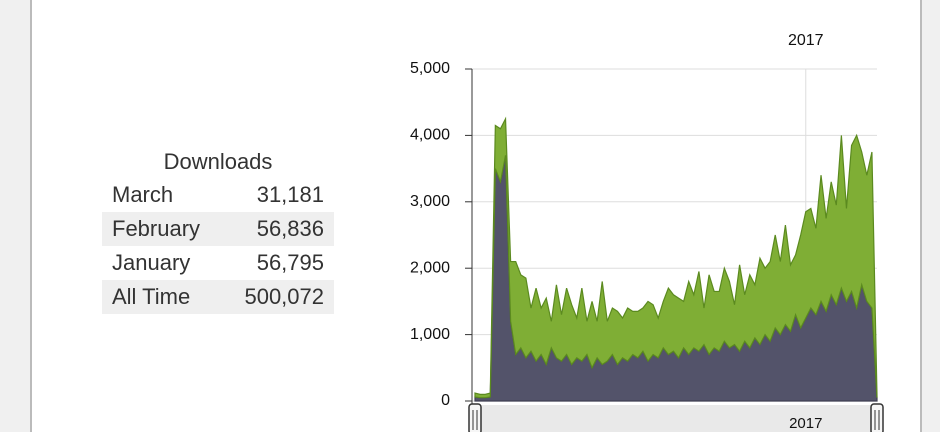 Image resolution: width=940 pixels, height=432 pixels. What do you see at coordinates (143, 194) in the screenshot?
I see `period-label: March` at bounding box center [143, 194].